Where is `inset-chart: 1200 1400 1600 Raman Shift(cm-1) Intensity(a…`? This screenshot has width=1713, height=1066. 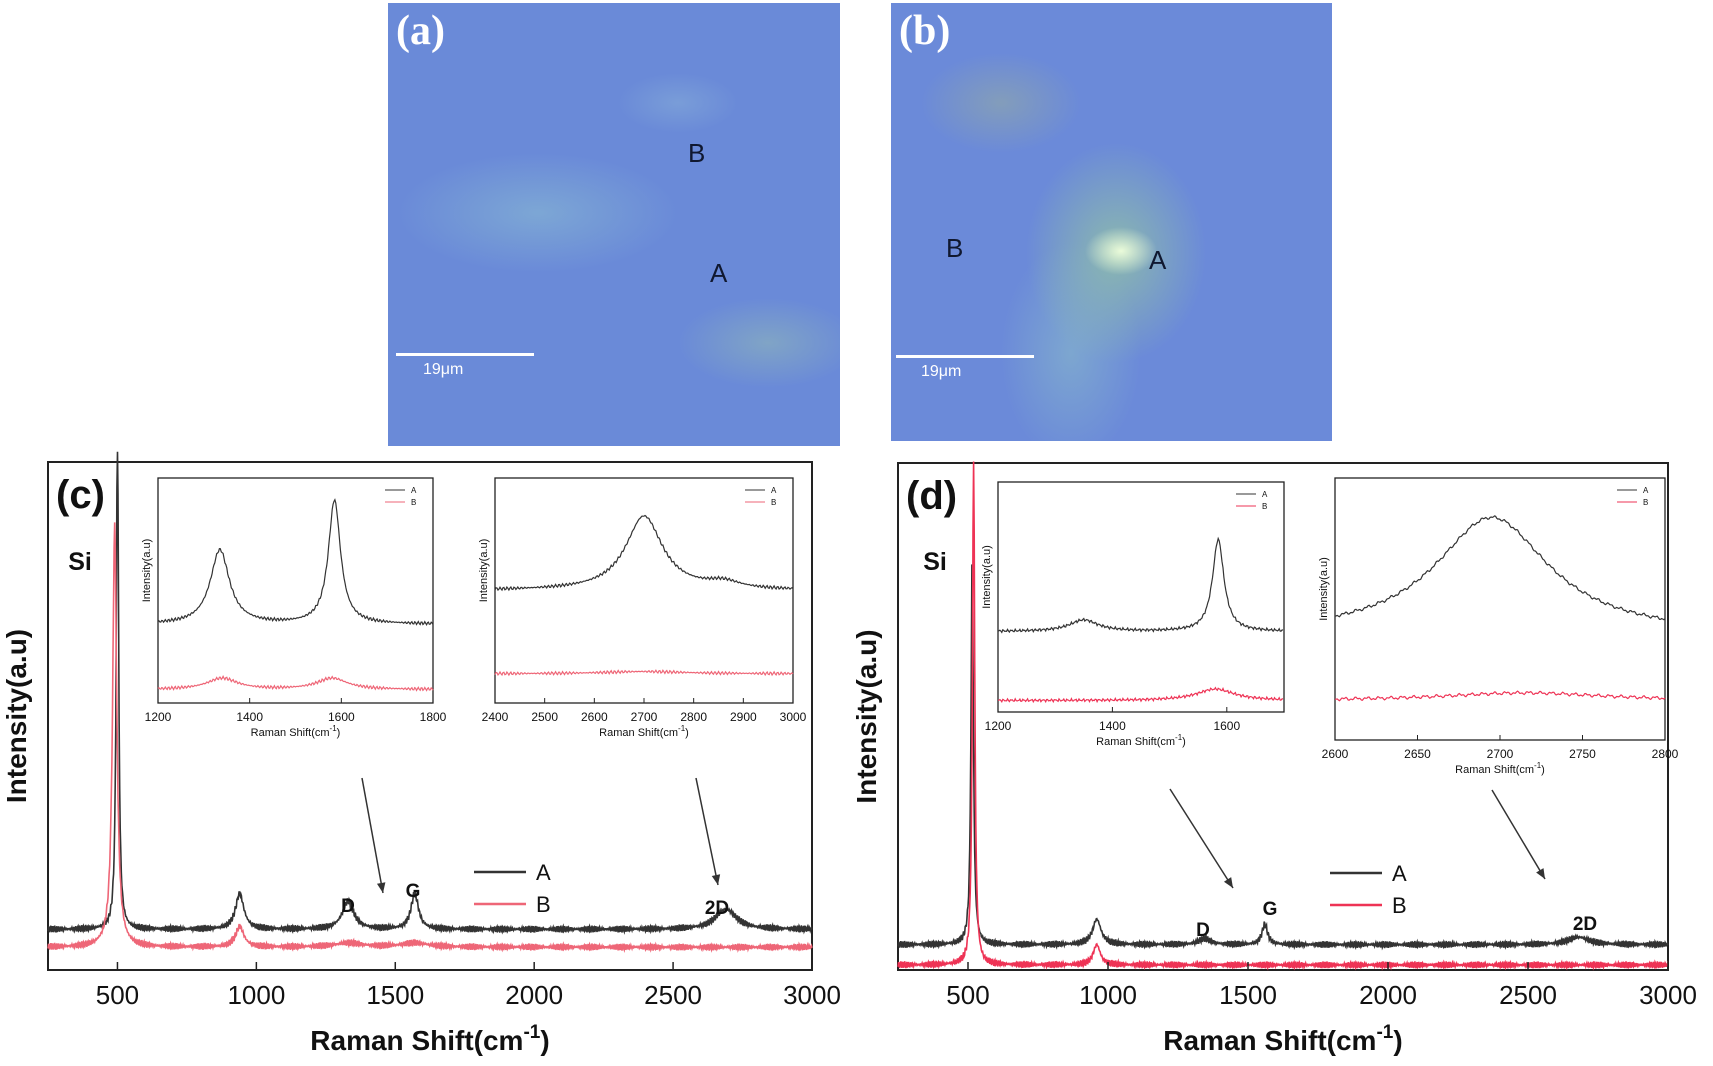 inset-chart: 1200 1400 1600 Raman Shift(cm-1) Intensity(a… is located at coordinates (1133, 614).